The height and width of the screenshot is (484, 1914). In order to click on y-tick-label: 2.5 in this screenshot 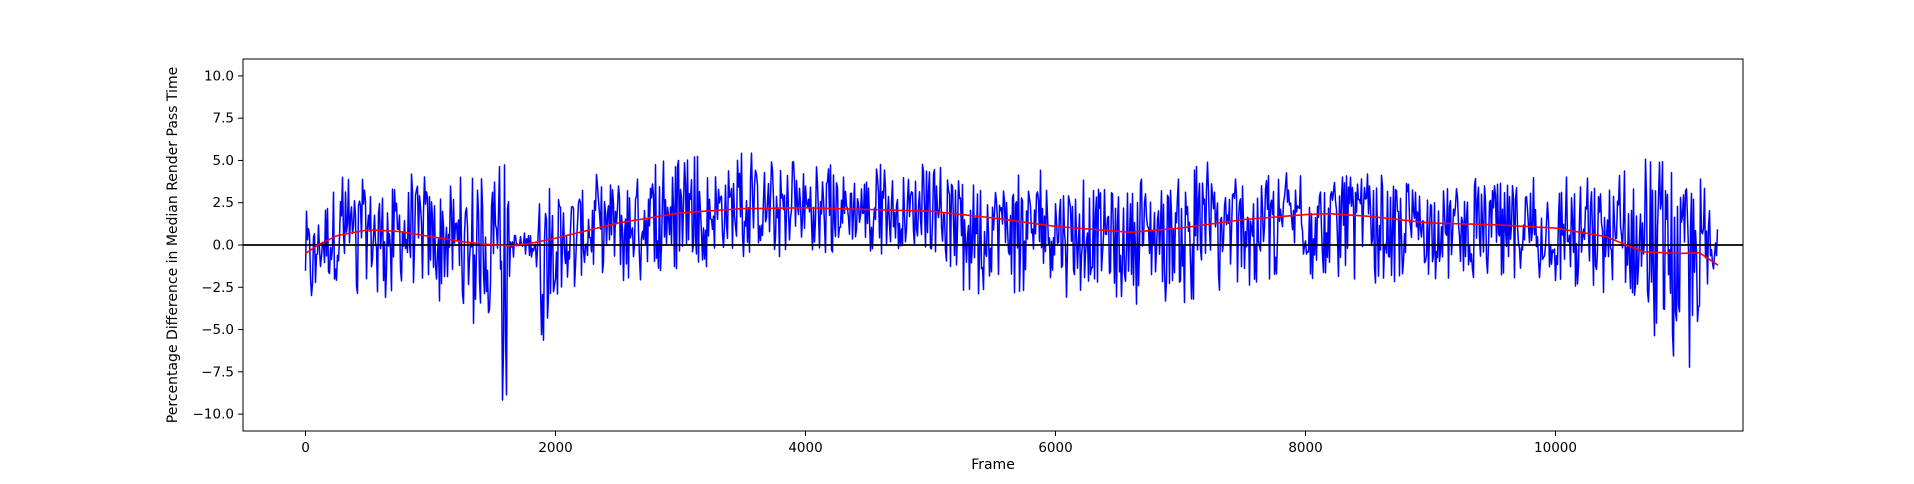, I will do `click(223, 203)`.